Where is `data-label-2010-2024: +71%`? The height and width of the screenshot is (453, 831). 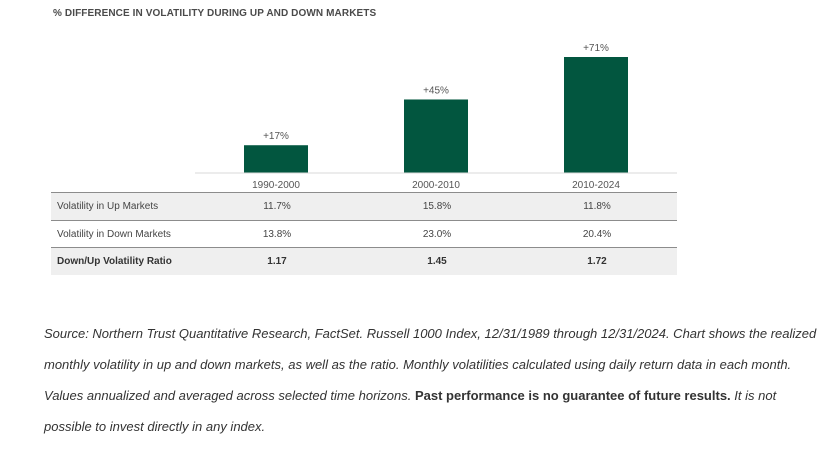
data-label-2010-2024: +71% is located at coordinates (596, 48).